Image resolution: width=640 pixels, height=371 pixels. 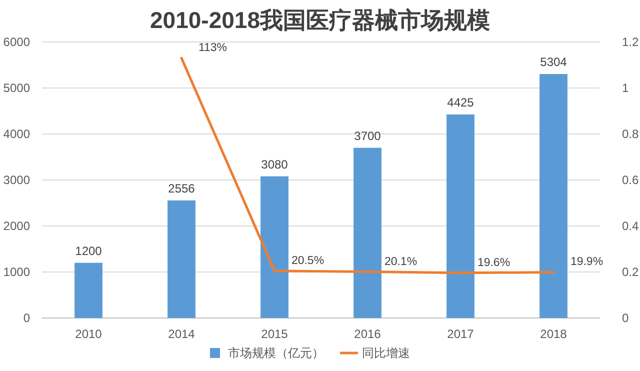 What do you see at coordinates (631, 226) in the screenshot?
I see `y2-tick-label: 0.4` at bounding box center [631, 226].